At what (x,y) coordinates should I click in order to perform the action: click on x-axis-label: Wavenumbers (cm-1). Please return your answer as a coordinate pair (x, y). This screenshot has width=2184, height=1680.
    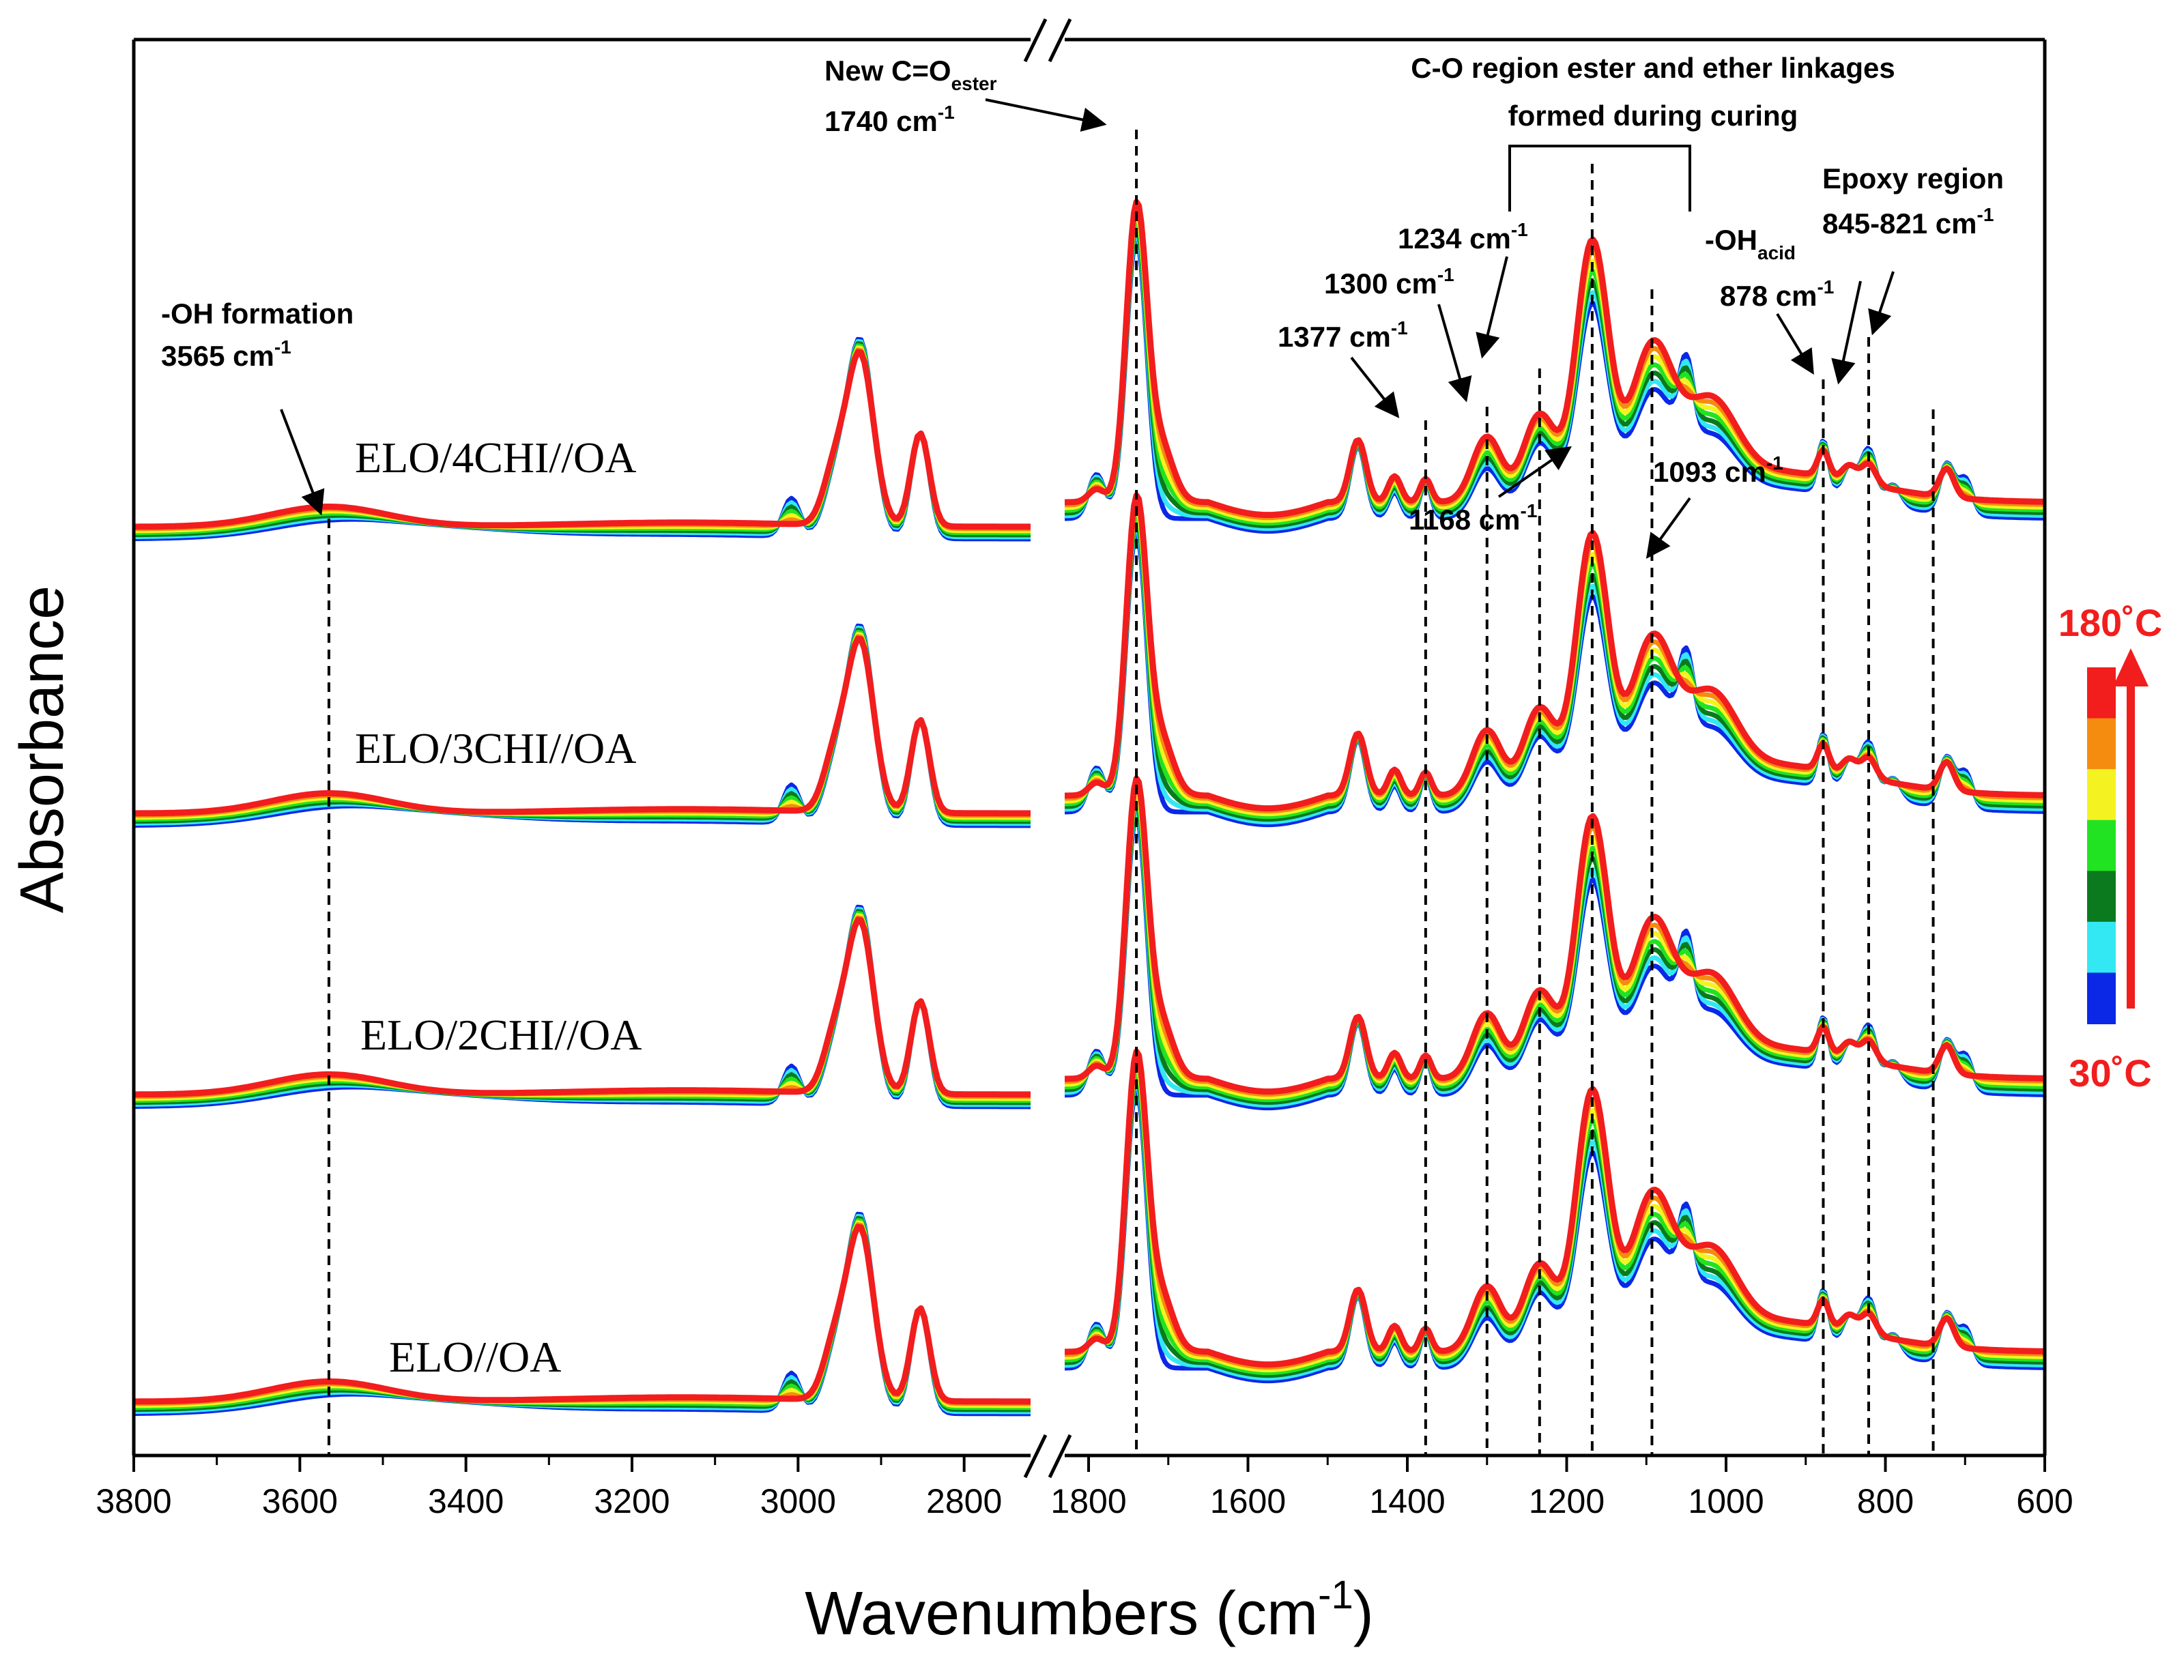
    Looking at the image, I should click on (1089, 1610).